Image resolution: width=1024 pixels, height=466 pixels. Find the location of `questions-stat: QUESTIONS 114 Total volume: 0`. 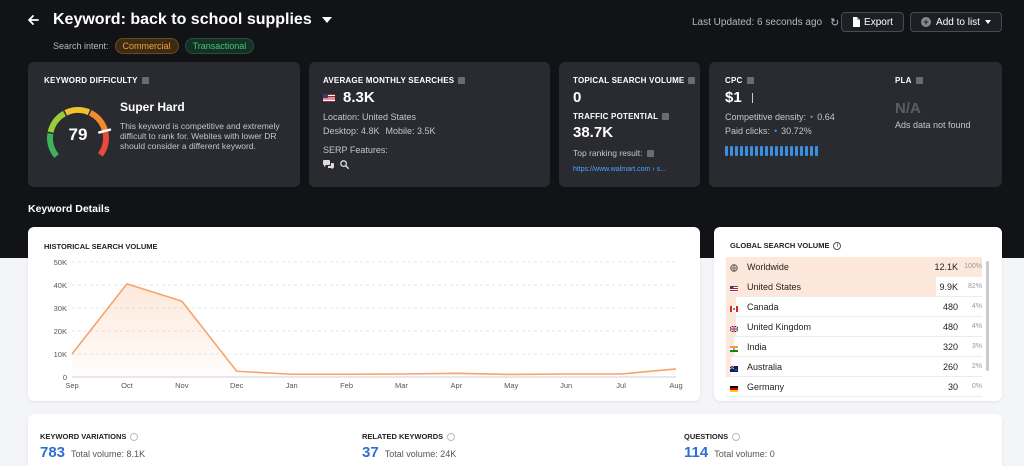

questions-stat: QUESTIONS 114 Total volume: 0 is located at coordinates (729, 446).